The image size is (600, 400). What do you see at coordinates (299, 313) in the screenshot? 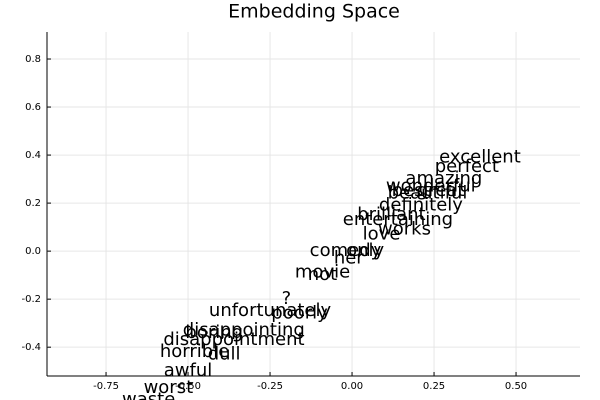
I see `word-point: poorly` at bounding box center [299, 313].